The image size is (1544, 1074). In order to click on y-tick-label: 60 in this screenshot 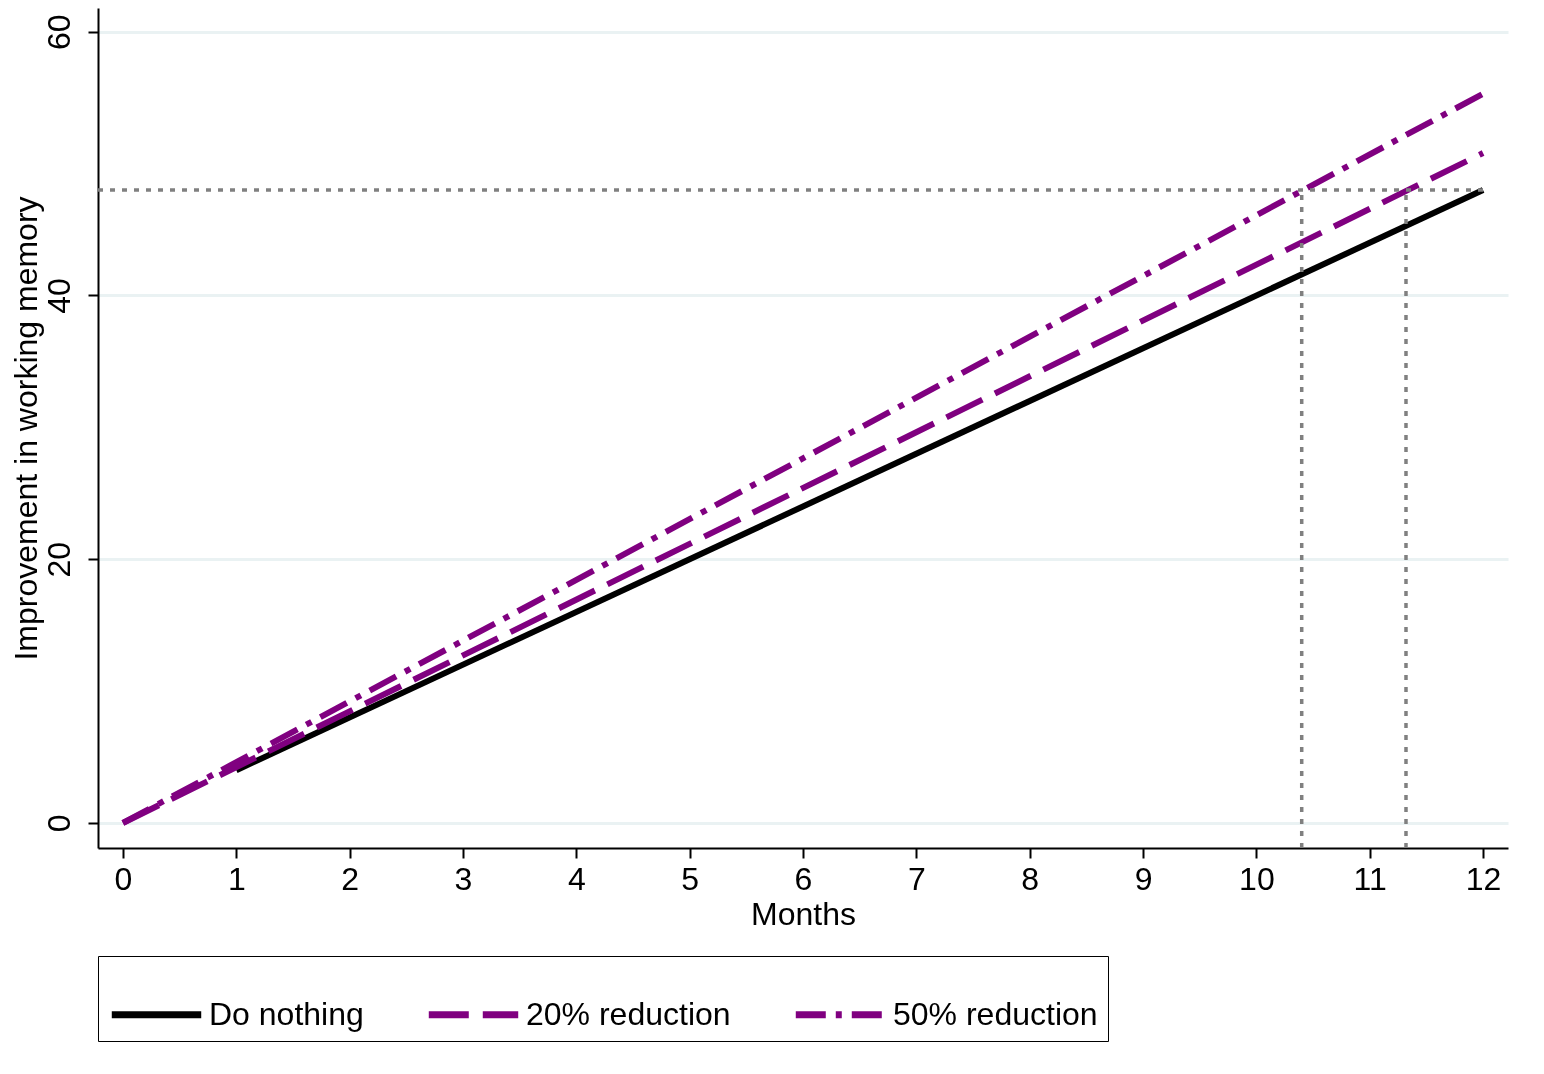, I will do `click(58, 32)`.